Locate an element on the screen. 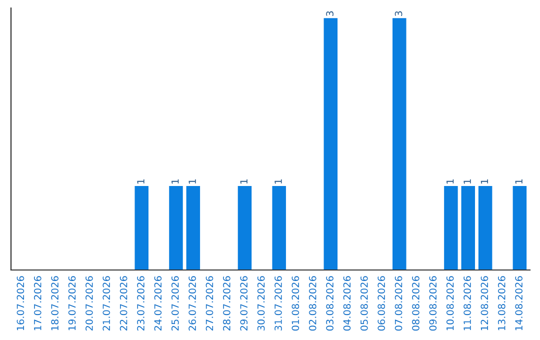  x-tick-label: 27.07.2026 is located at coordinates (210, 303).